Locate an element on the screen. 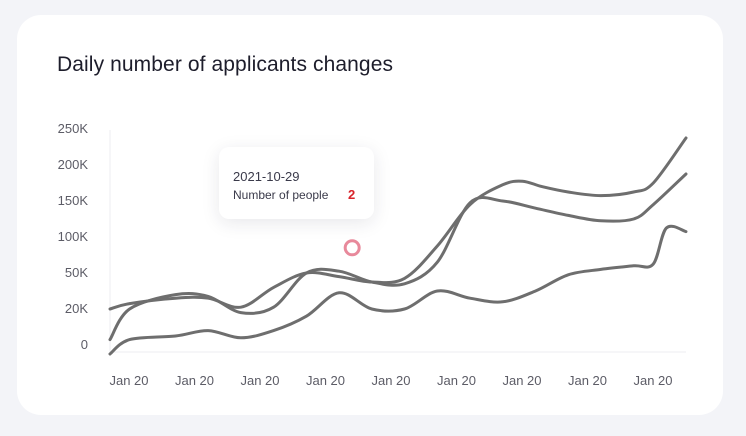 The image size is (746, 436). tooltip-marker-group is located at coordinates (352, 248).